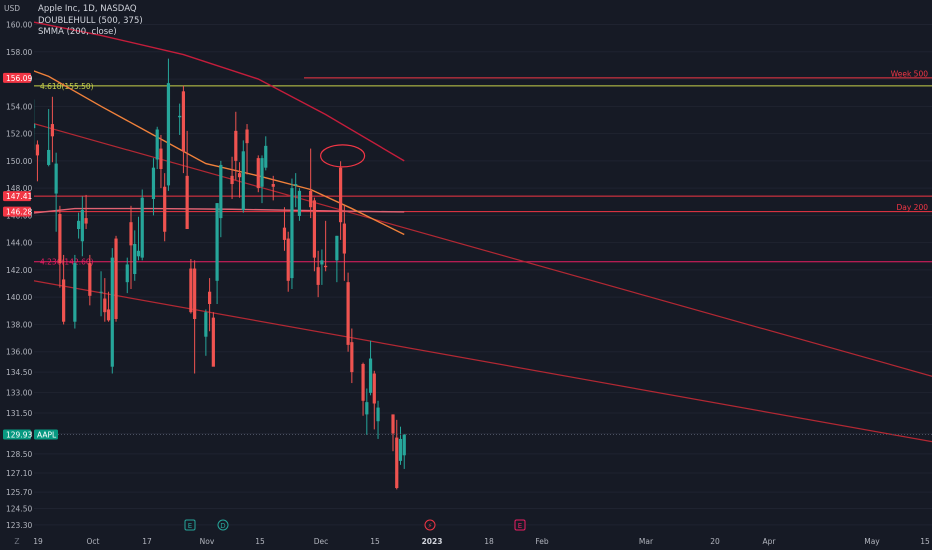 Image resolution: width=932 pixels, height=550 pixels. Describe the element at coordinates (16, 541) in the screenshot. I see `zone-icon: Z` at that location.